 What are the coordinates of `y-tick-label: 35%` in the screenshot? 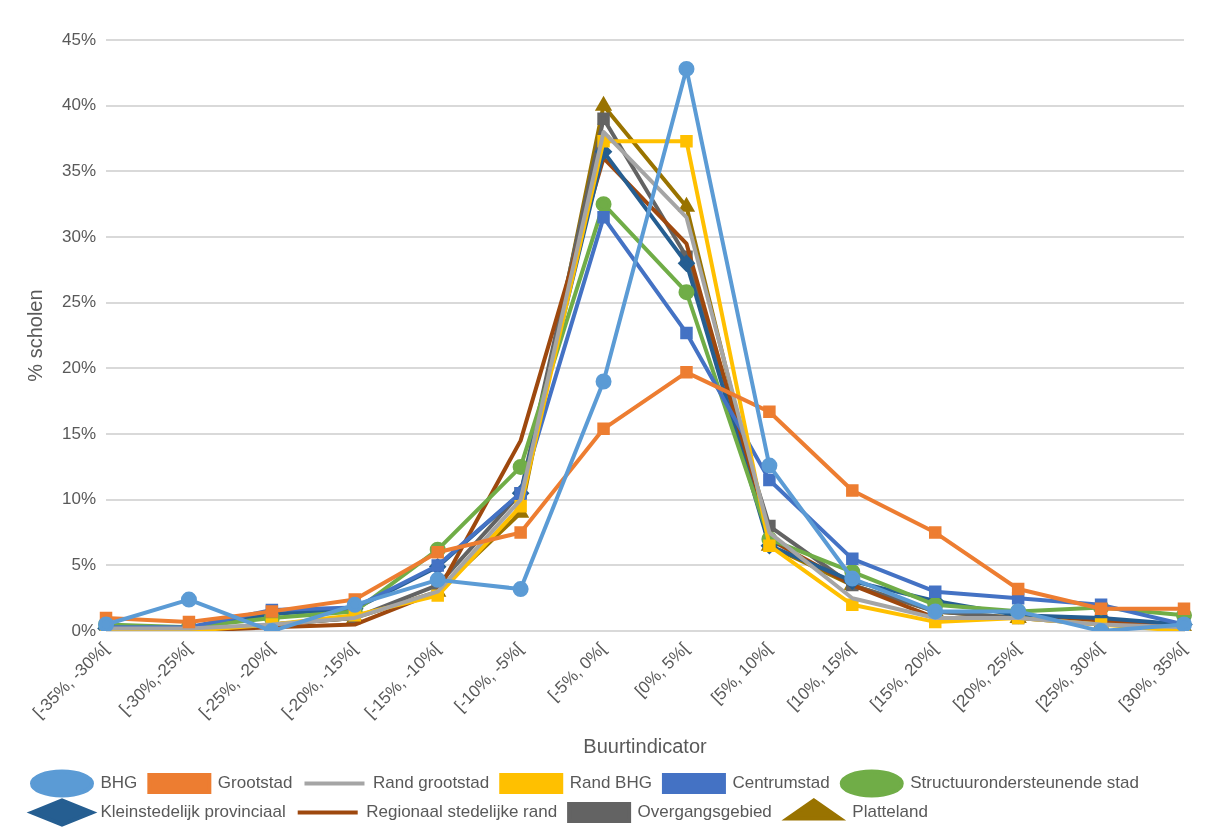 It's located at (79, 171).